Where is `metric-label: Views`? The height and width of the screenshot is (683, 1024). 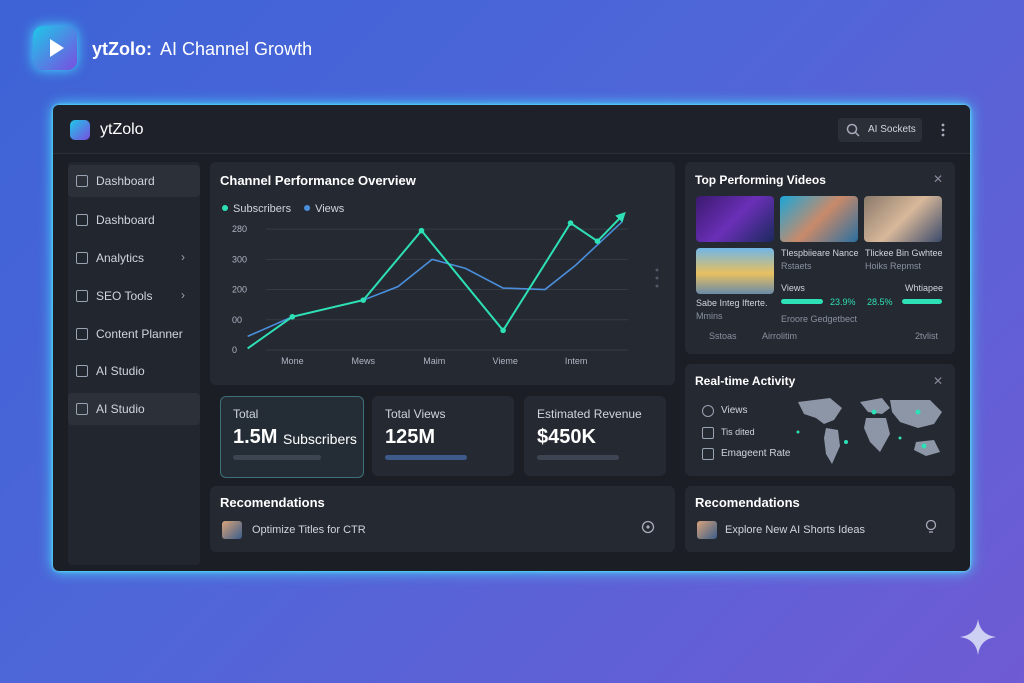 metric-label: Views is located at coordinates (793, 288).